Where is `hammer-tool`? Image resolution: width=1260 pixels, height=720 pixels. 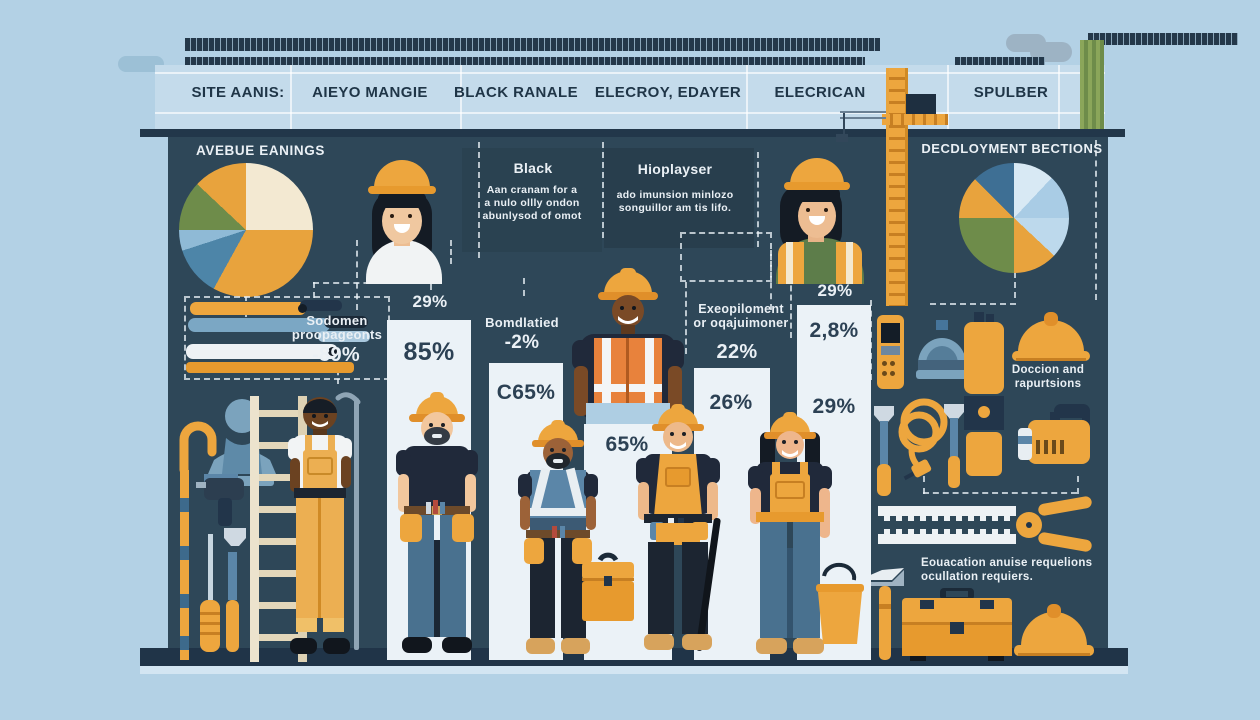 hammer-tool is located at coordinates (886, 614).